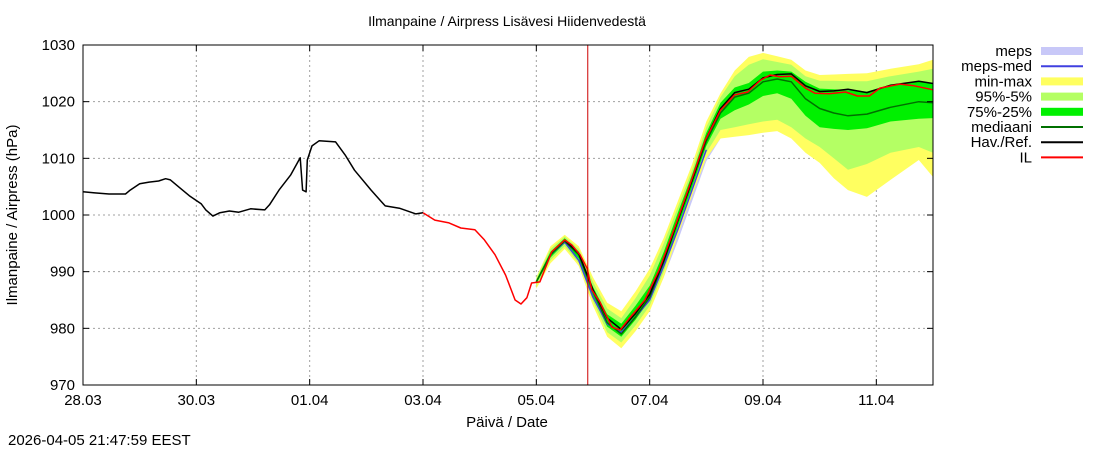 Image resolution: width=1100 pixels, height=450 pixels. Describe the element at coordinates (62, 328) in the screenshot. I see `y-tick-label: 980` at that location.